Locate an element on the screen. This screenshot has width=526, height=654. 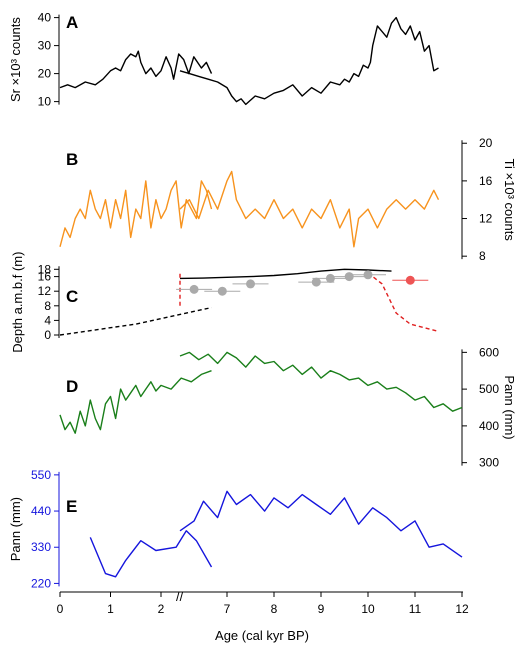
panel-D-y-tick-label: 600 is located at coordinates (489, 352).